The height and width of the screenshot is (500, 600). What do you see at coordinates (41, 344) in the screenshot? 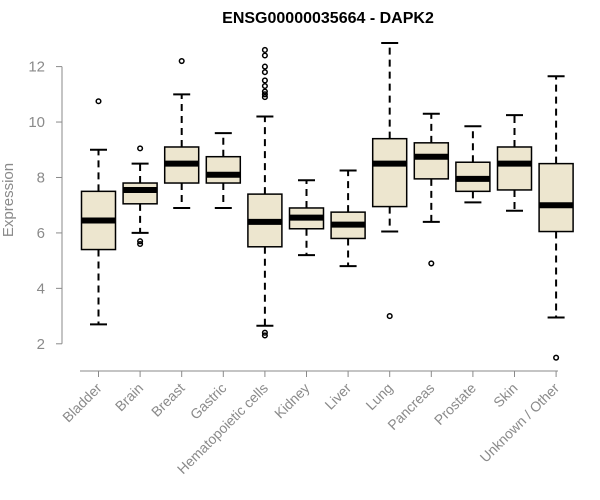
I see `y-tick-label: 2` at bounding box center [41, 344].